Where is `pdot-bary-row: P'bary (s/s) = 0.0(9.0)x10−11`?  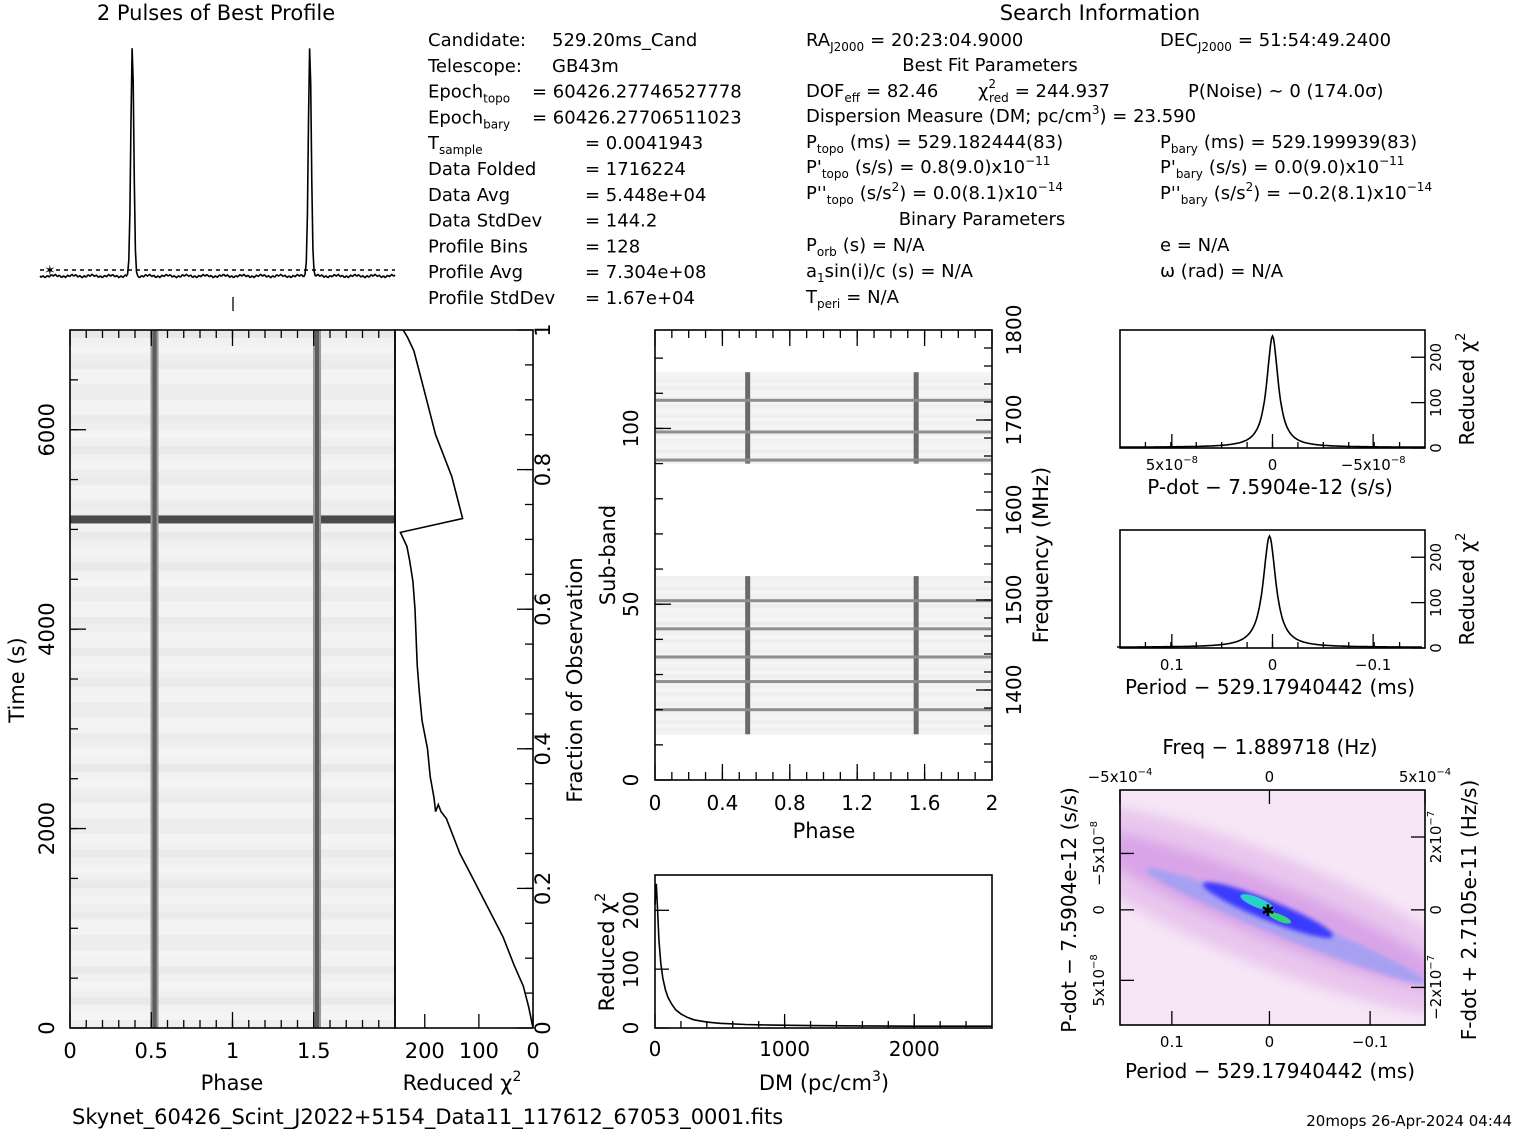
pdot-bary-row: P'bary (s/s) = 0.0(9.0)x10−11 is located at coordinates (1282, 167).